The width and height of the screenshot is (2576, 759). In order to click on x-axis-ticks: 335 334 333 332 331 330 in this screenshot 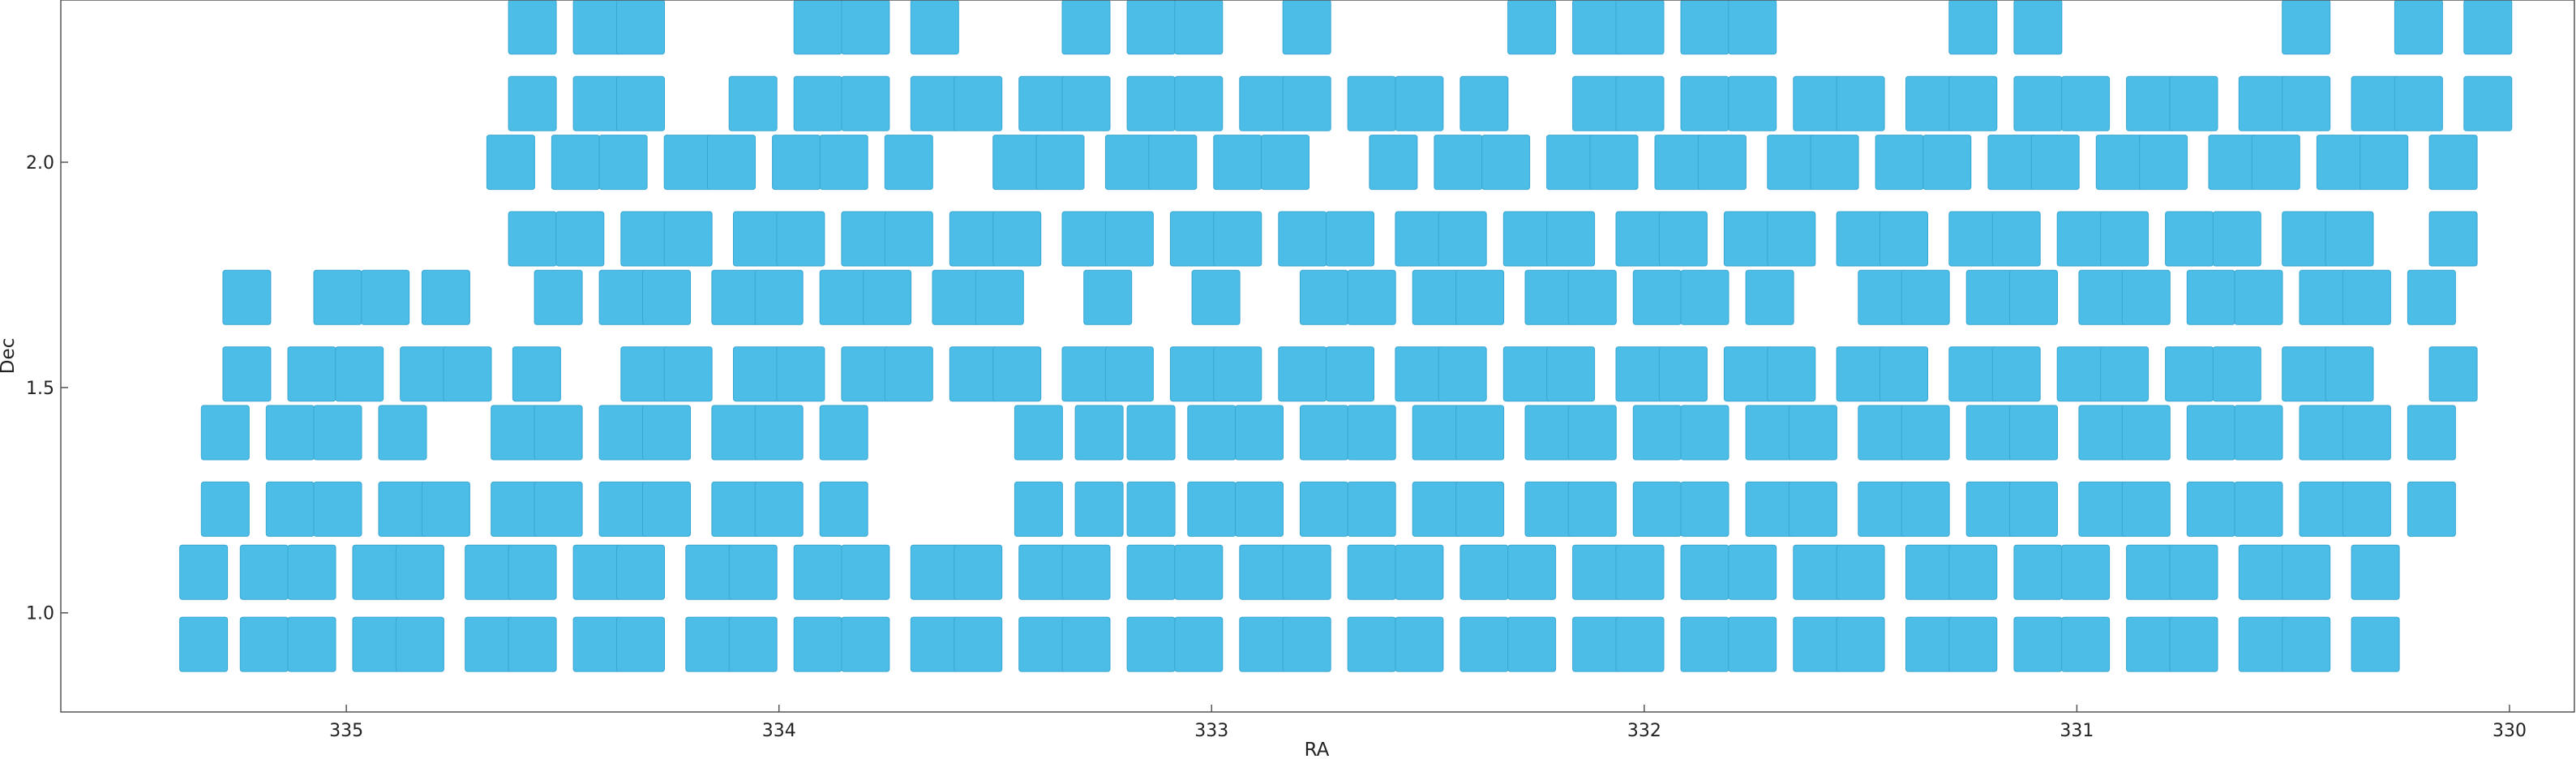, I will do `click(1428, 723)`.